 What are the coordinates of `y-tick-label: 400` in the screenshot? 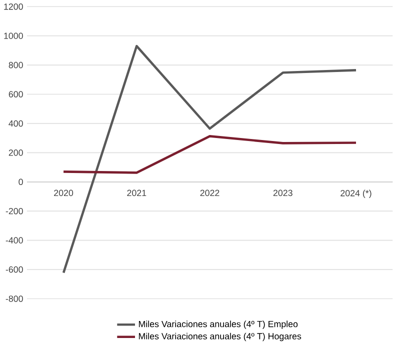 It's located at (15, 123).